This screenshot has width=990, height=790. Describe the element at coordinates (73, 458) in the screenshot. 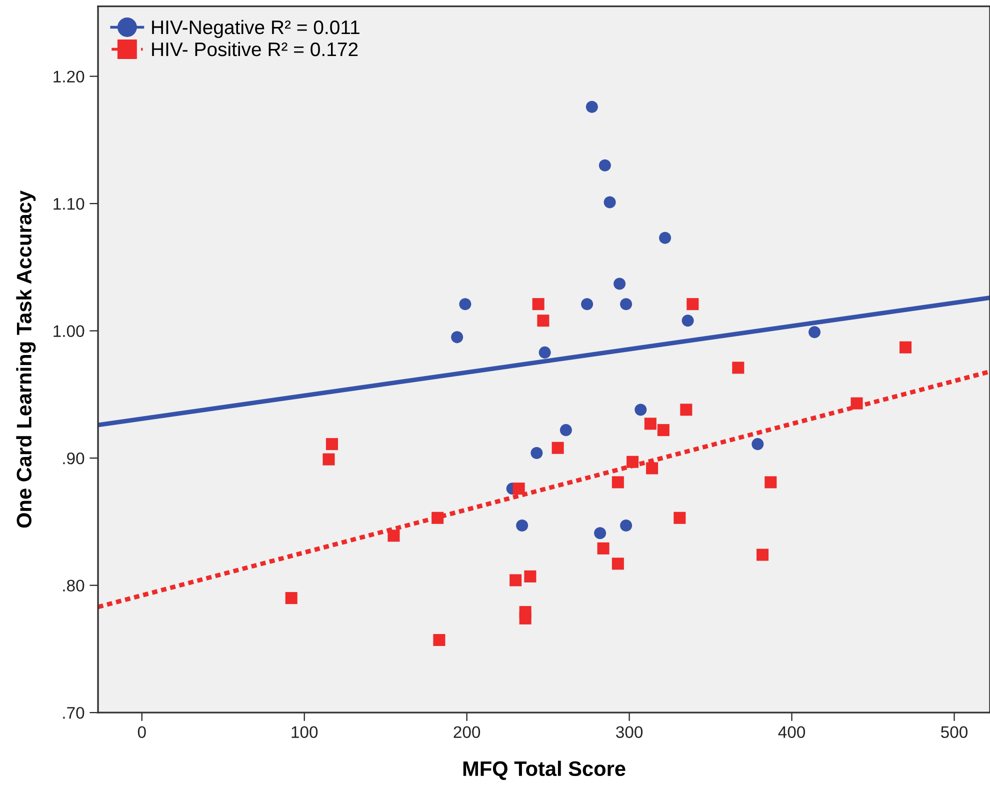

I see `y-tick-label: .90` at that location.